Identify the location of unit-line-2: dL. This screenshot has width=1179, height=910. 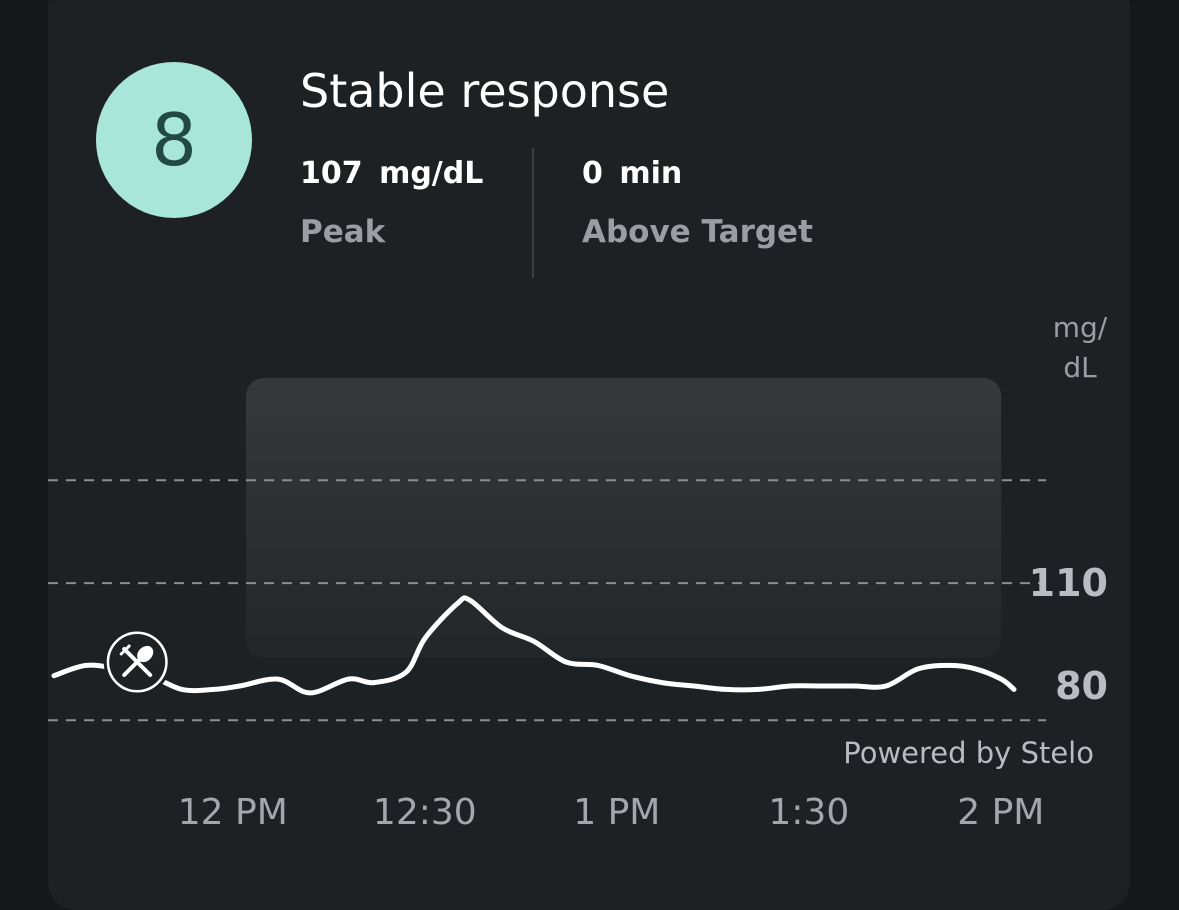
(1080, 367).